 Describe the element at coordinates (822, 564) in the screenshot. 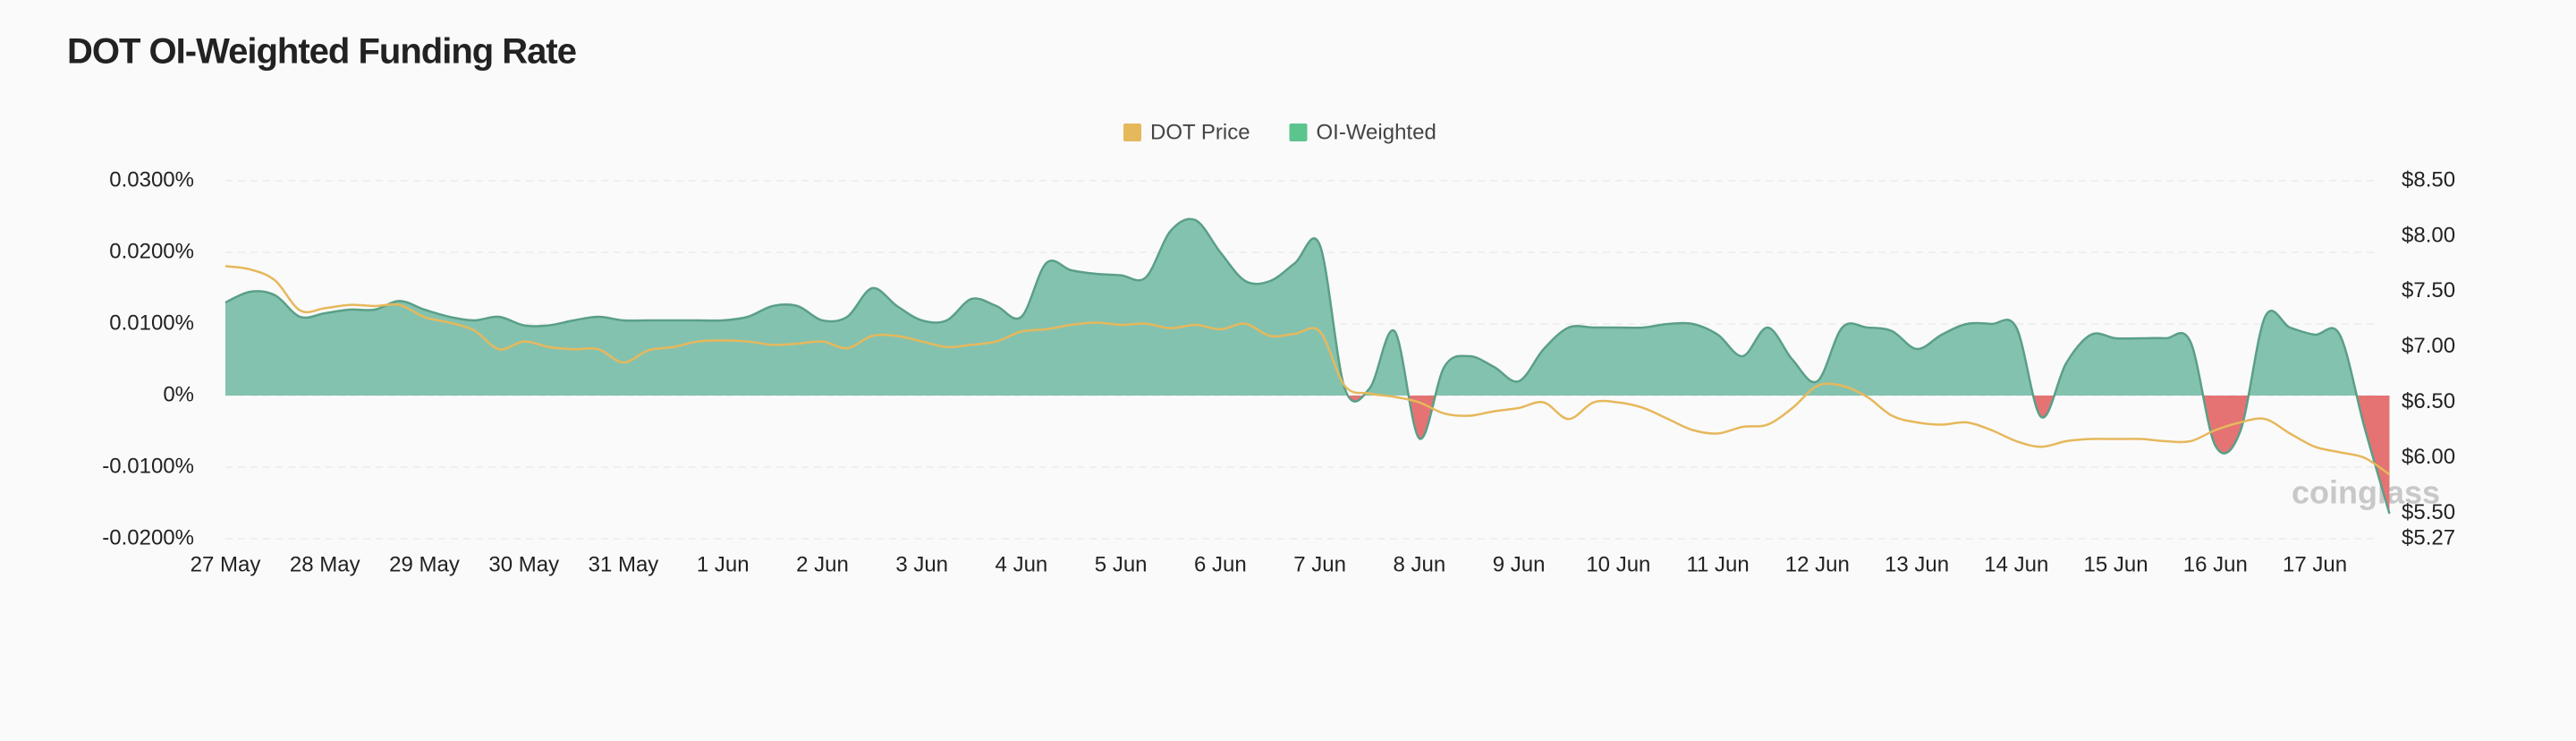

I see `x-tick-label: 2 Jun` at that location.